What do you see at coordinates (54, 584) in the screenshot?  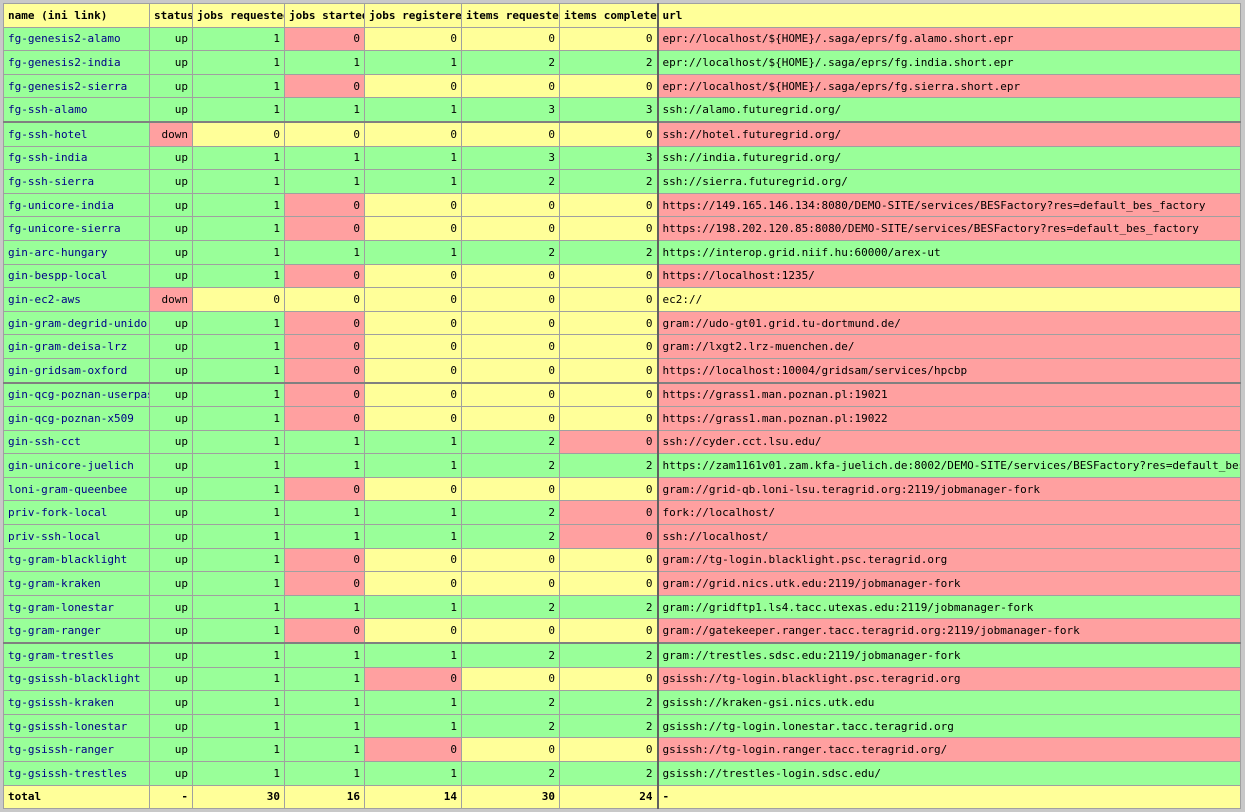 I see `ini-link: tg-gram-kraken` at bounding box center [54, 584].